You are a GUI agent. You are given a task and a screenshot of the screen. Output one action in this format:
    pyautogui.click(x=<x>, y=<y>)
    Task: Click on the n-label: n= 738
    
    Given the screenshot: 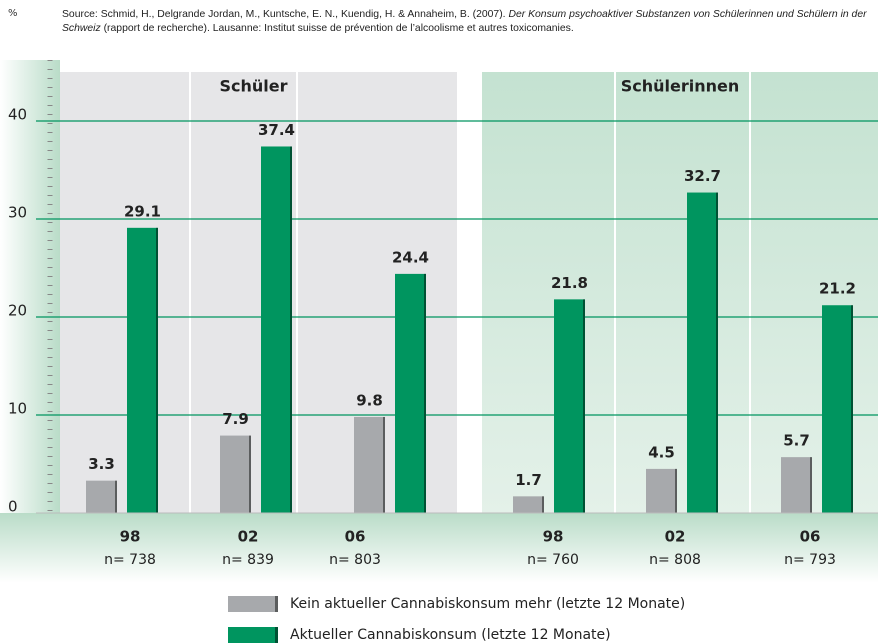 What is the action you would take?
    pyautogui.click(x=130, y=560)
    